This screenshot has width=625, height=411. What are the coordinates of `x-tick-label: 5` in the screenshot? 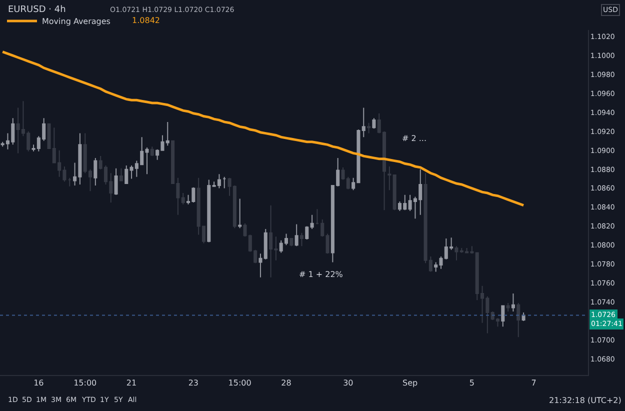 It's located at (471, 383).